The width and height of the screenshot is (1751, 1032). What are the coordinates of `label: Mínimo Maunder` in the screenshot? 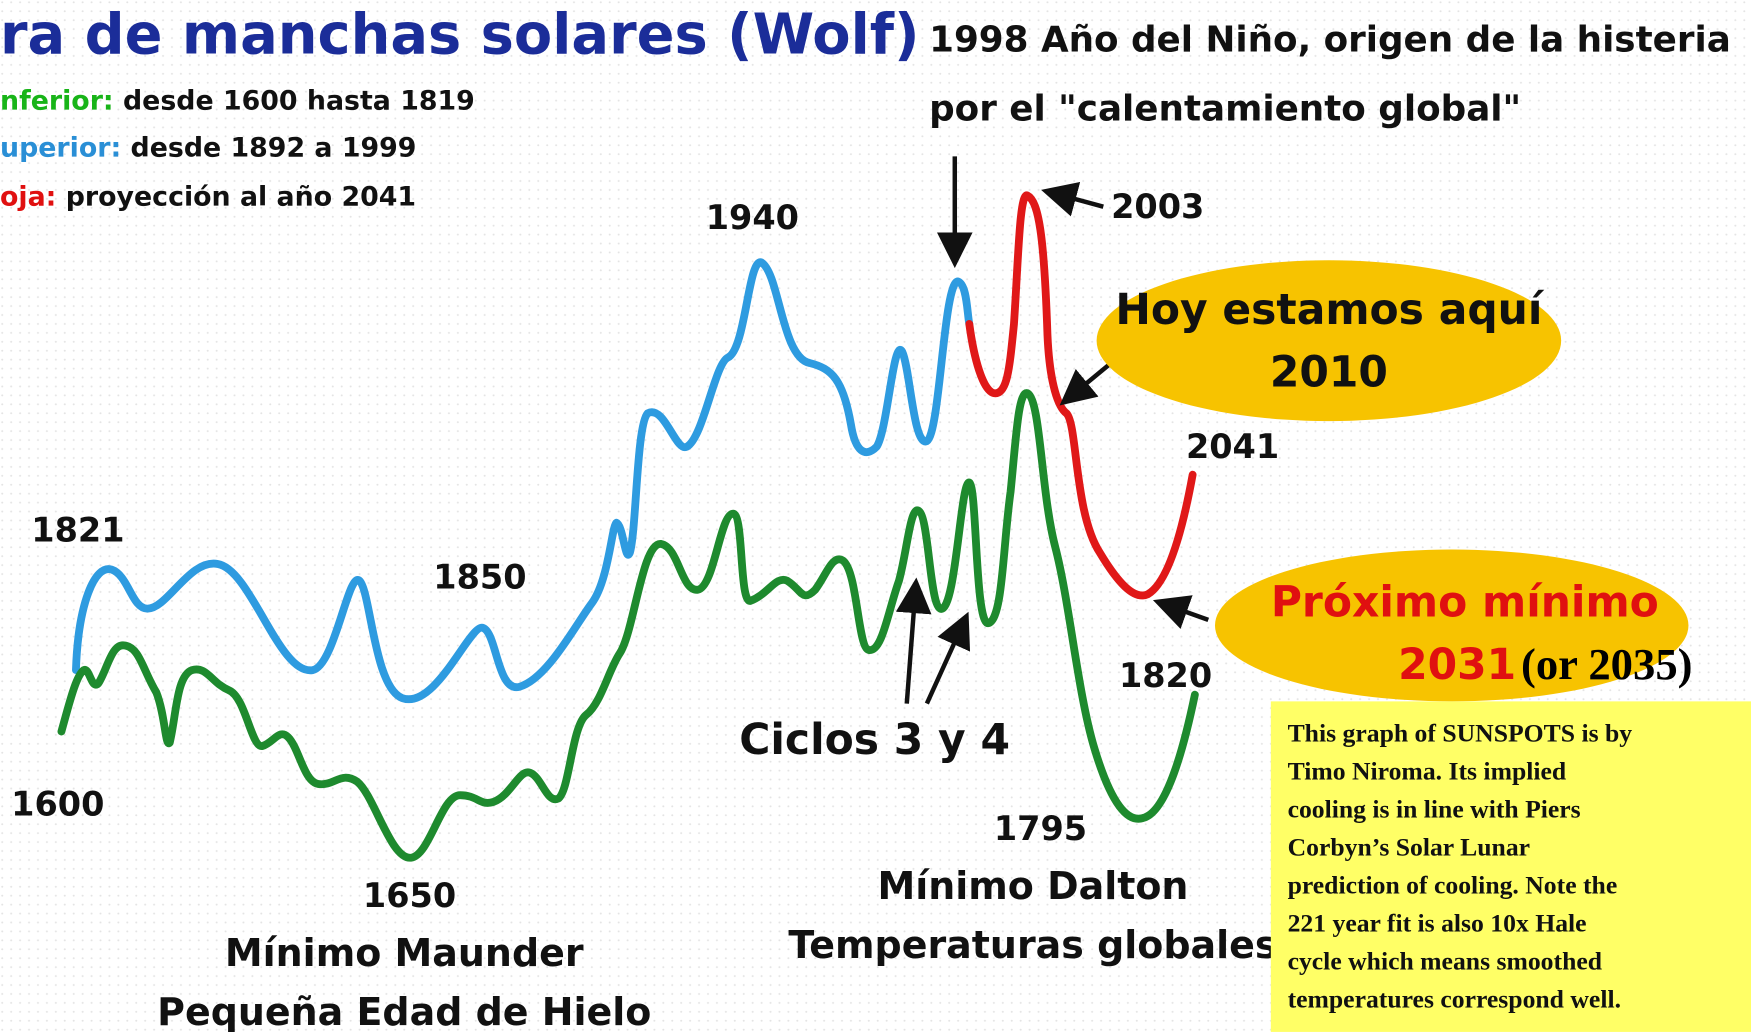 It's located at (404, 953).